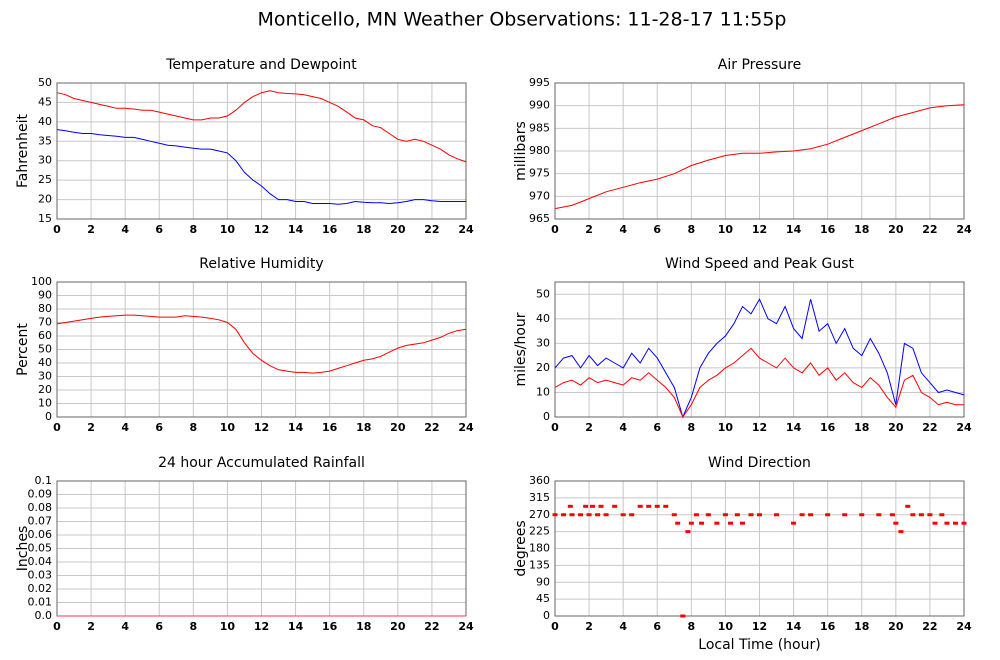 The image size is (1000, 660). Describe the element at coordinates (539, 82) in the screenshot. I see `y-tick-label: 995` at that location.